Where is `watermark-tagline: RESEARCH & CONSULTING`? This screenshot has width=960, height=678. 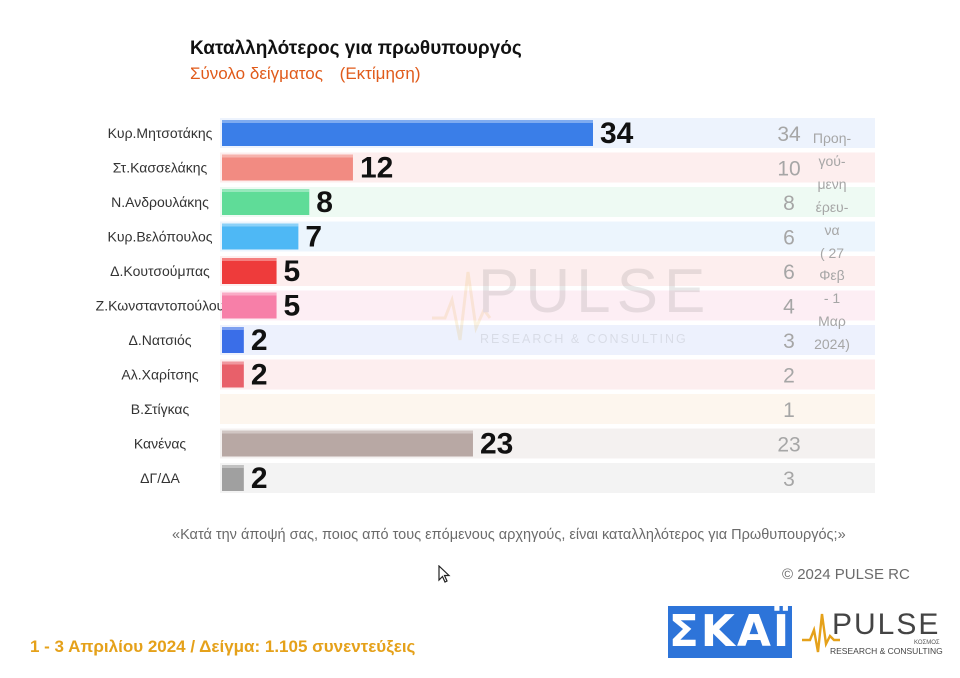
watermark-tagline: RESEARCH & CONSULTING is located at coordinates (584, 339).